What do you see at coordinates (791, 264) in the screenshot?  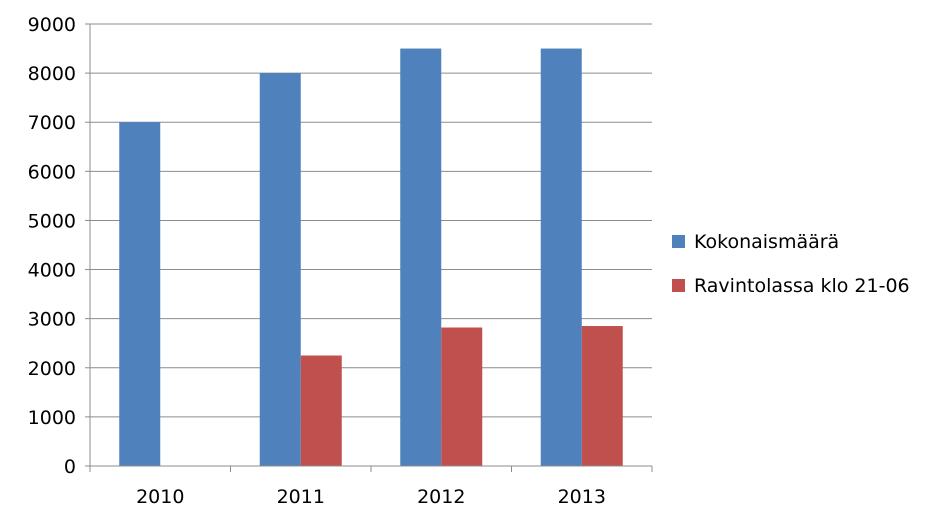 I see `legend: Kokonaismäärä Ravintolassa klo 21-06` at bounding box center [791, 264].